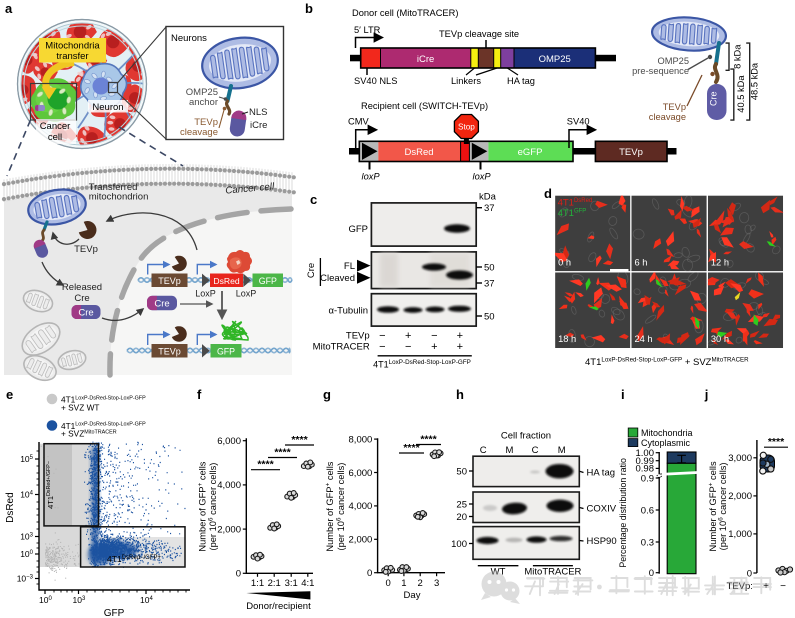 This screenshot has width=795, height=618. I want to click on svg-text: Cancer, so click(55, 126).